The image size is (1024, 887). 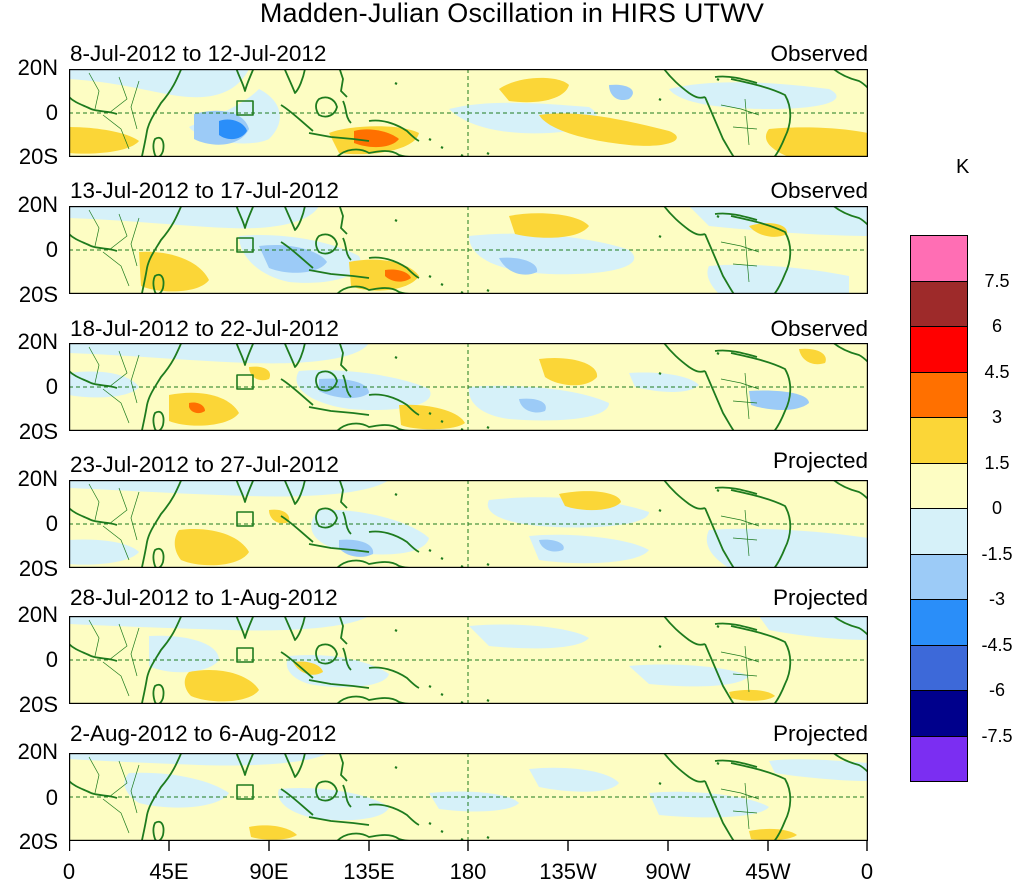 I want to click on panel-4-label: Projected, so click(x=820, y=460).